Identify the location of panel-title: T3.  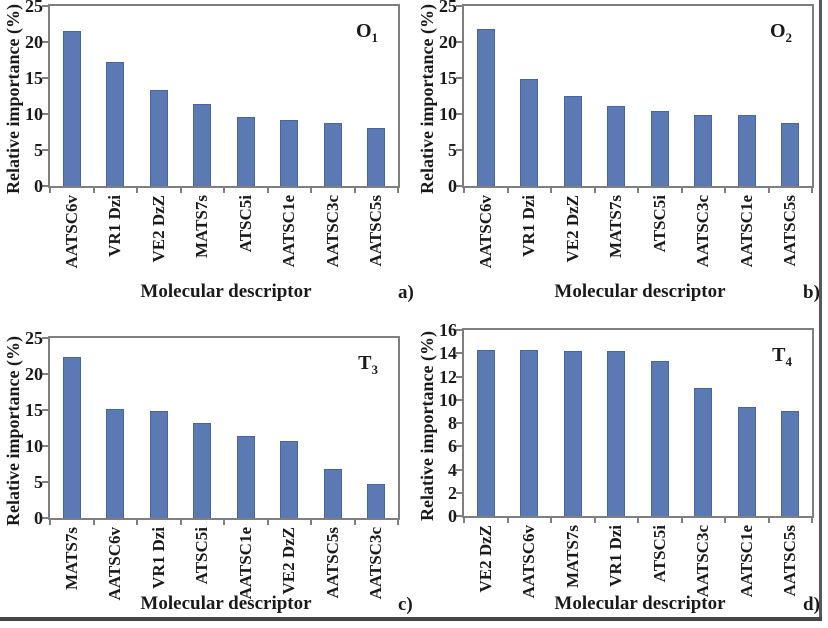
(368, 366).